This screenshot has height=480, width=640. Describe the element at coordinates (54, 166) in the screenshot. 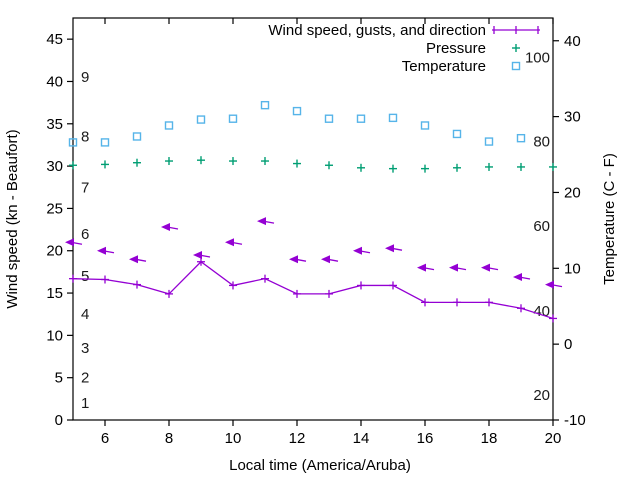

I see `y-tick-label-30: 30` at that location.